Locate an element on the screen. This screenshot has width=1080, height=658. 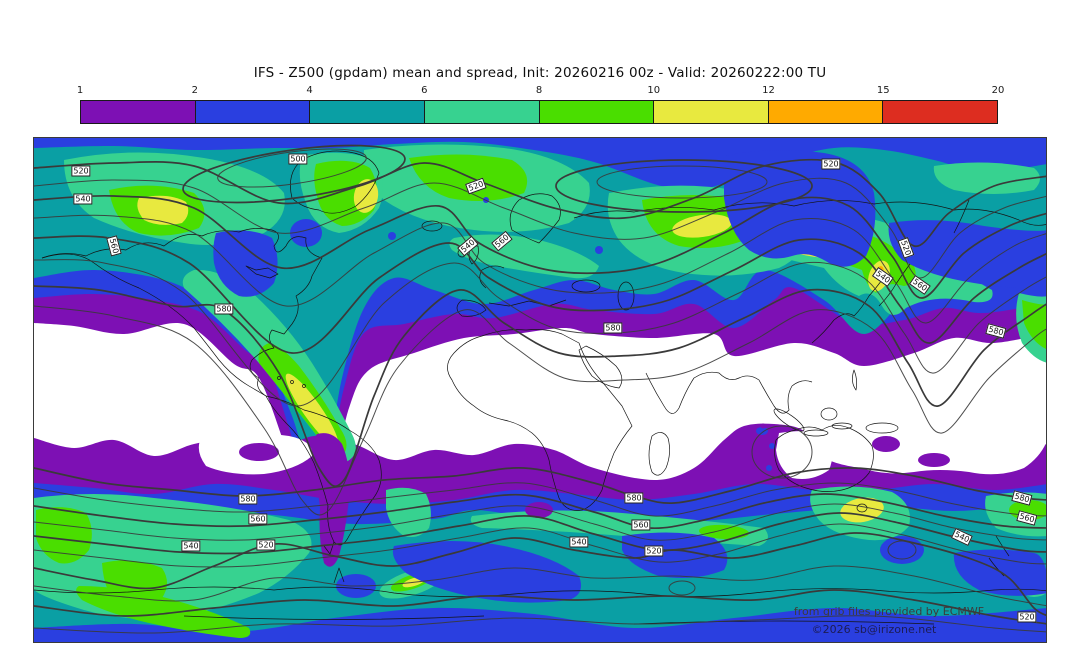
colorbar-tick: 4 is located at coordinates (309, 90).